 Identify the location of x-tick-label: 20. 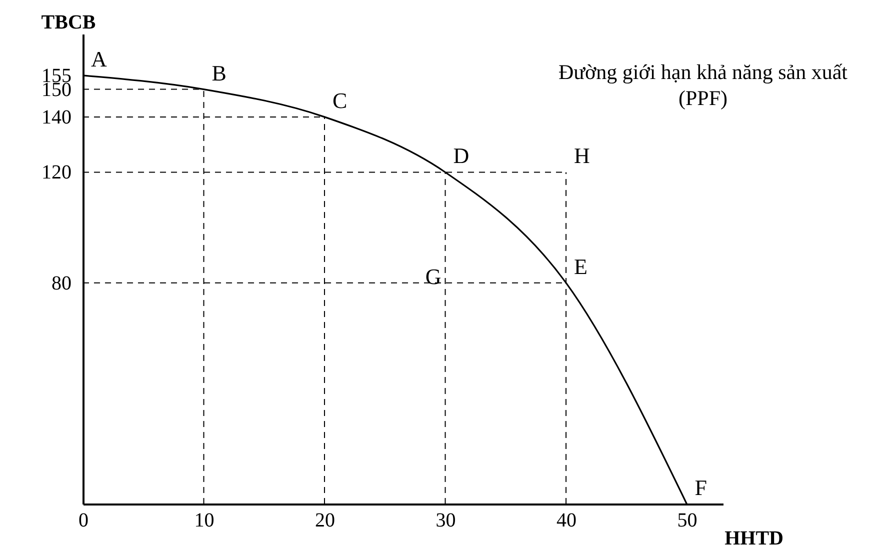
(325, 521).